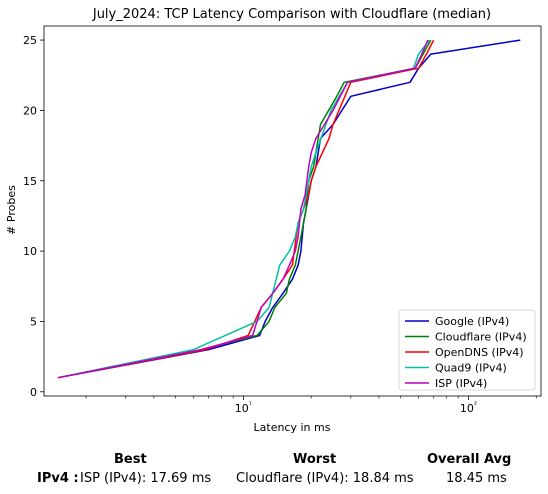  Describe the element at coordinates (325, 478) in the screenshot. I see `worst-value: Cloudflare (IPv4): 18.84 ms` at that location.